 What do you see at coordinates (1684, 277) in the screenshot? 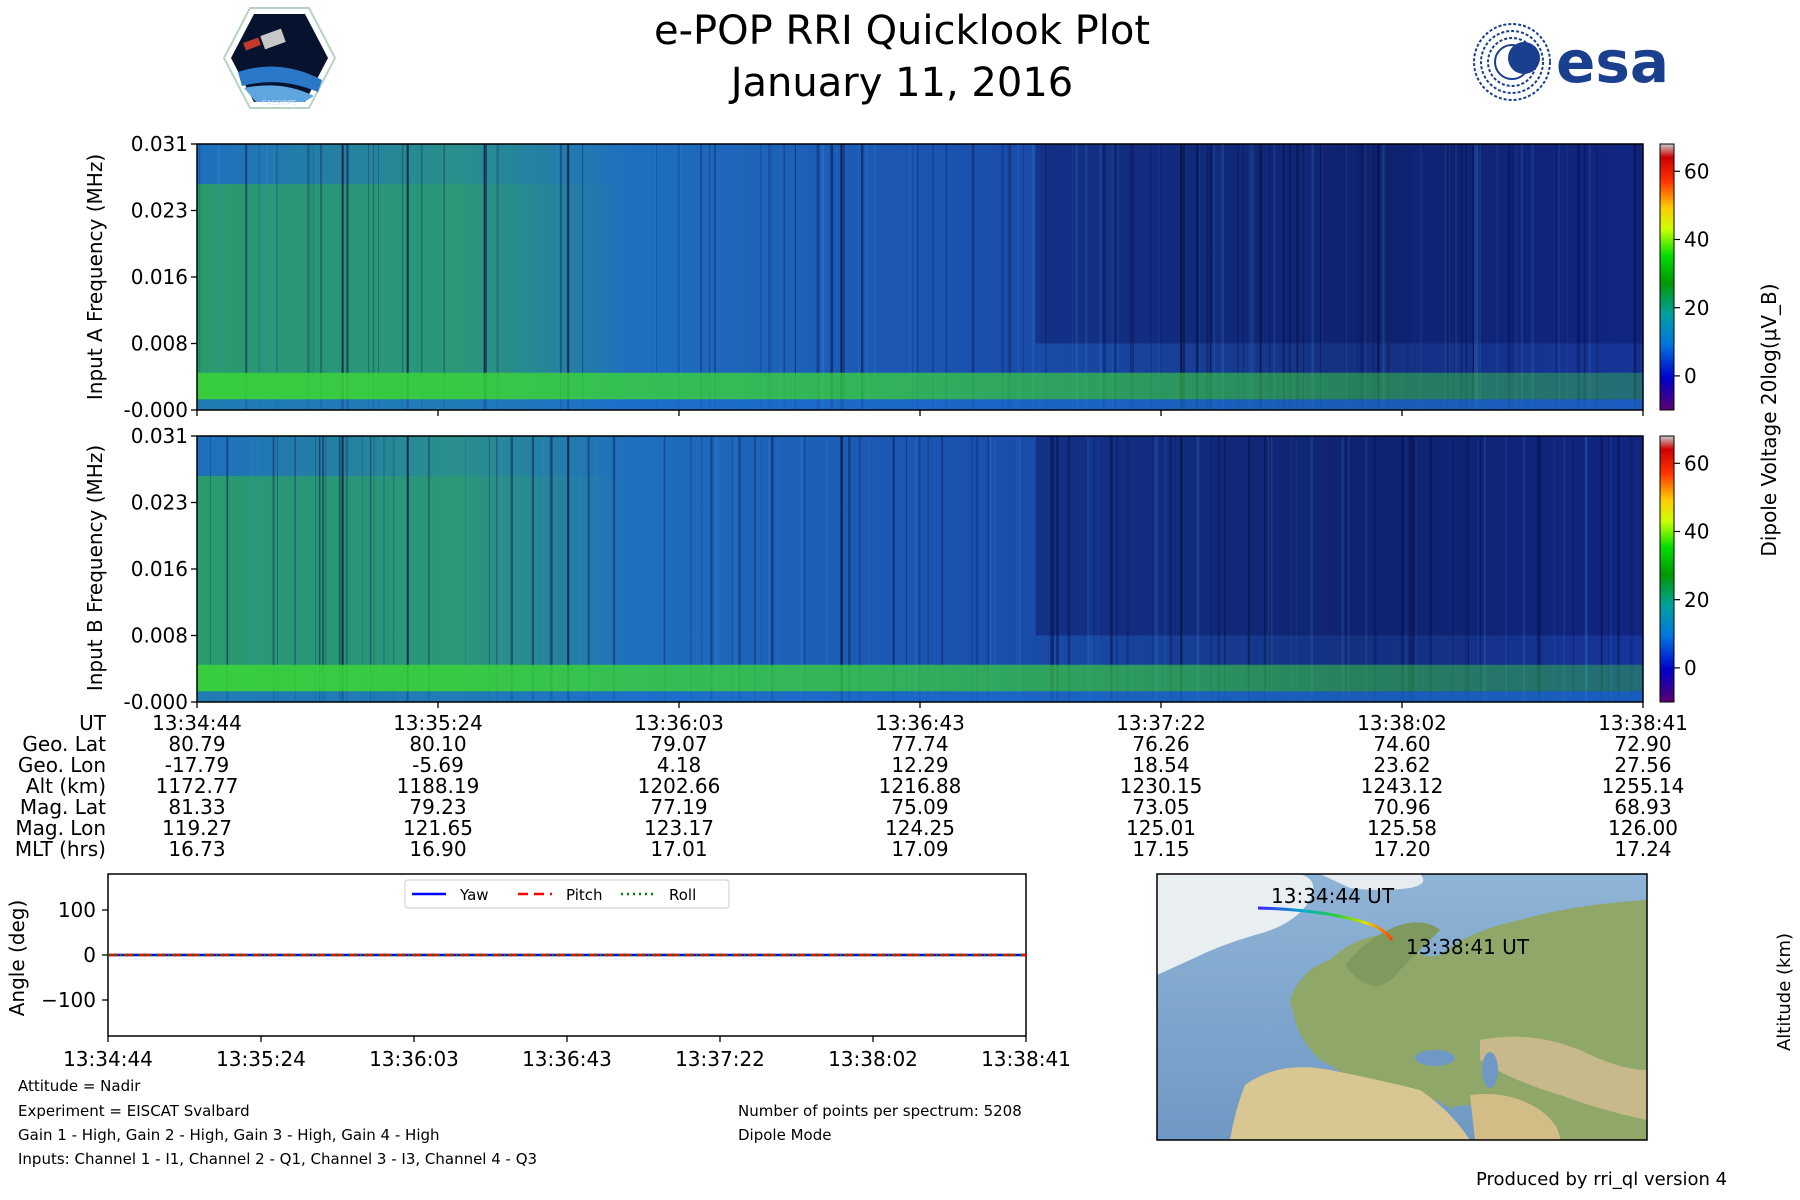
I see `colorbar-input-a: 60 40 20 0` at bounding box center [1684, 277].